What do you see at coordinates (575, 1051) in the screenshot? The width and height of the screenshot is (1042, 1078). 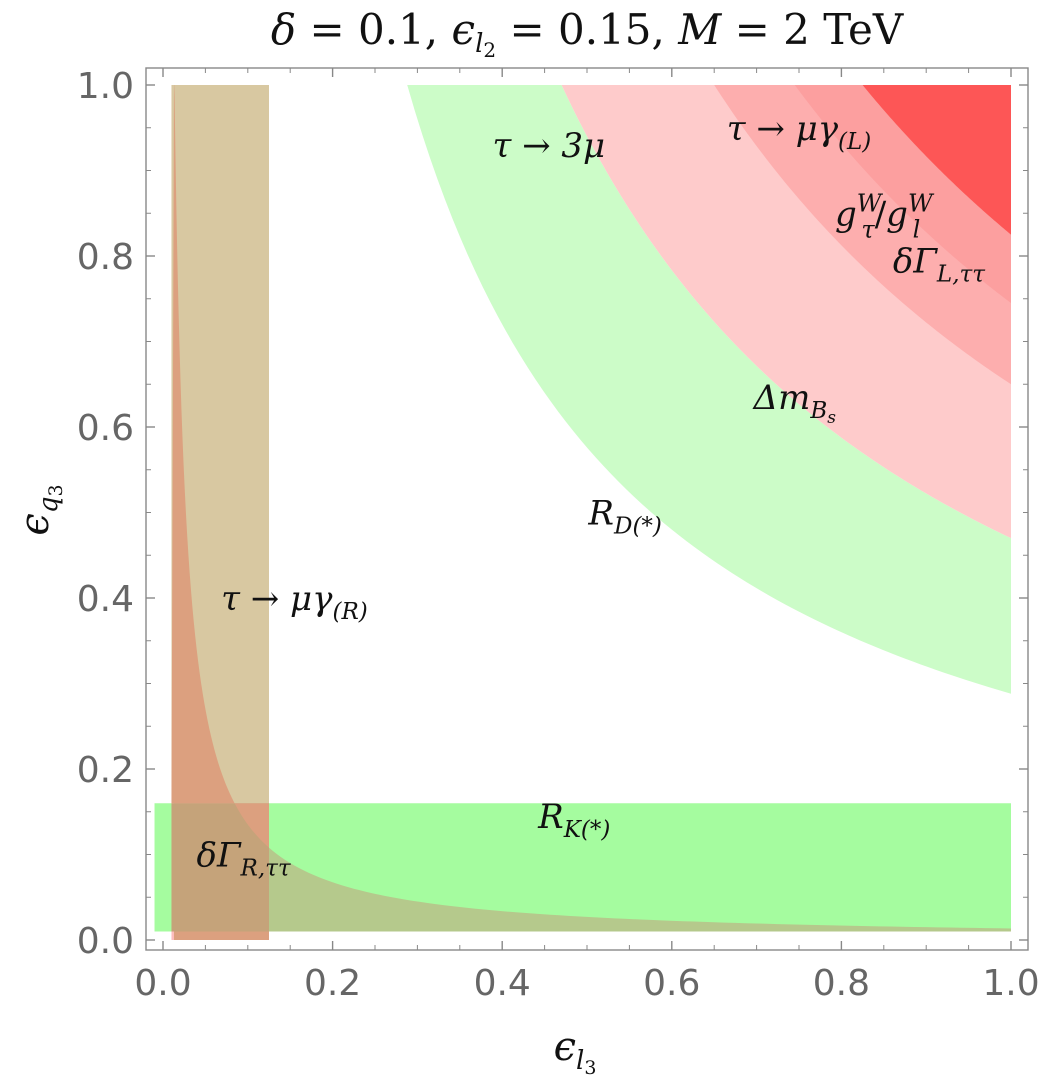 I see `x-axis-label: ϵl3` at bounding box center [575, 1051].